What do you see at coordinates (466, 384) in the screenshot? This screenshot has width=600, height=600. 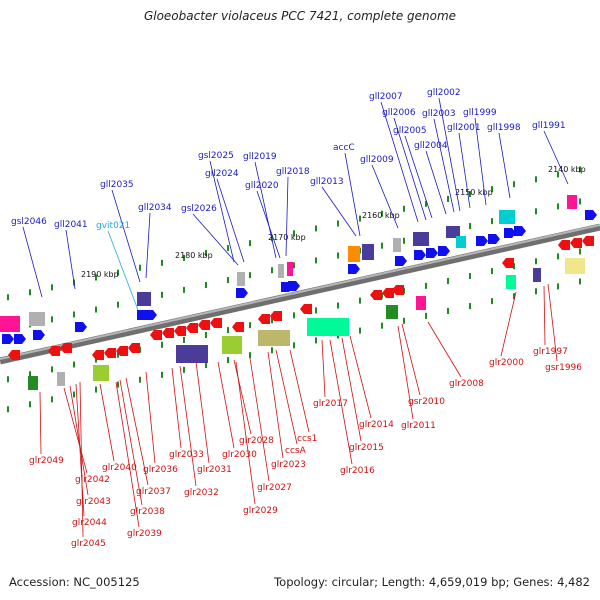 I see `gene-label-glr2008: glr2008` at bounding box center [466, 384].